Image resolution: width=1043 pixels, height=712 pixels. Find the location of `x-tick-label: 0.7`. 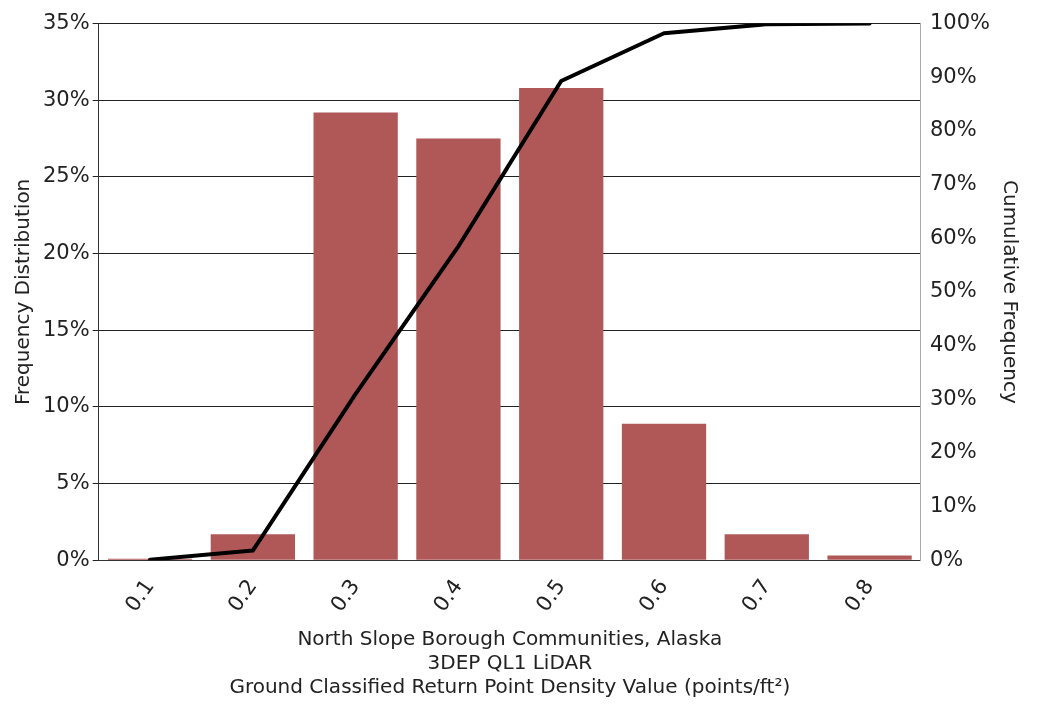

x-tick-label: 0.7 is located at coordinates (756, 595).